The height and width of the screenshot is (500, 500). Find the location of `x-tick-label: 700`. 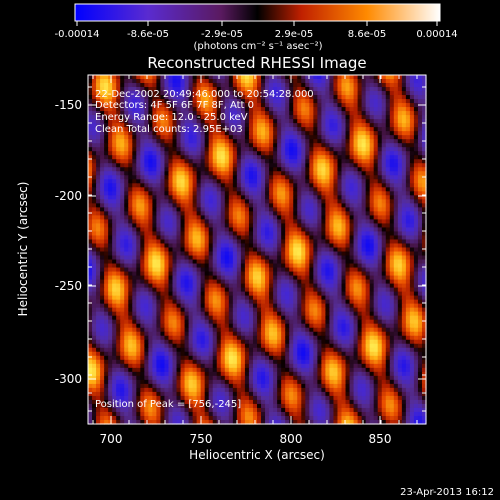

x-tick-label: 700 is located at coordinates (111, 439).